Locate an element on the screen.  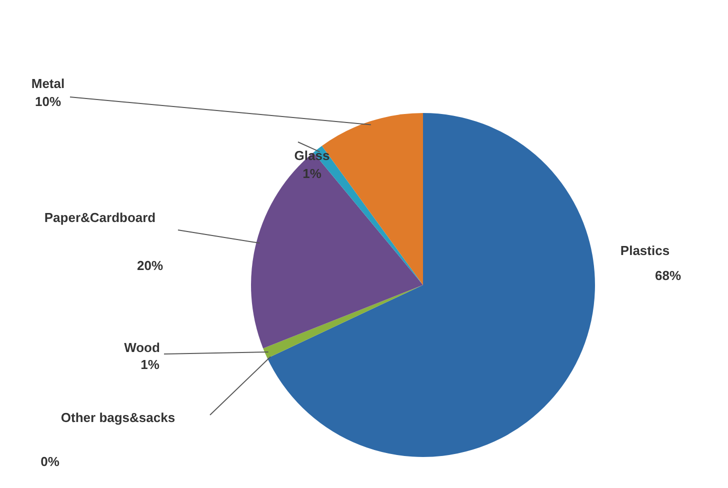
data-label: 68% is located at coordinates (668, 275).